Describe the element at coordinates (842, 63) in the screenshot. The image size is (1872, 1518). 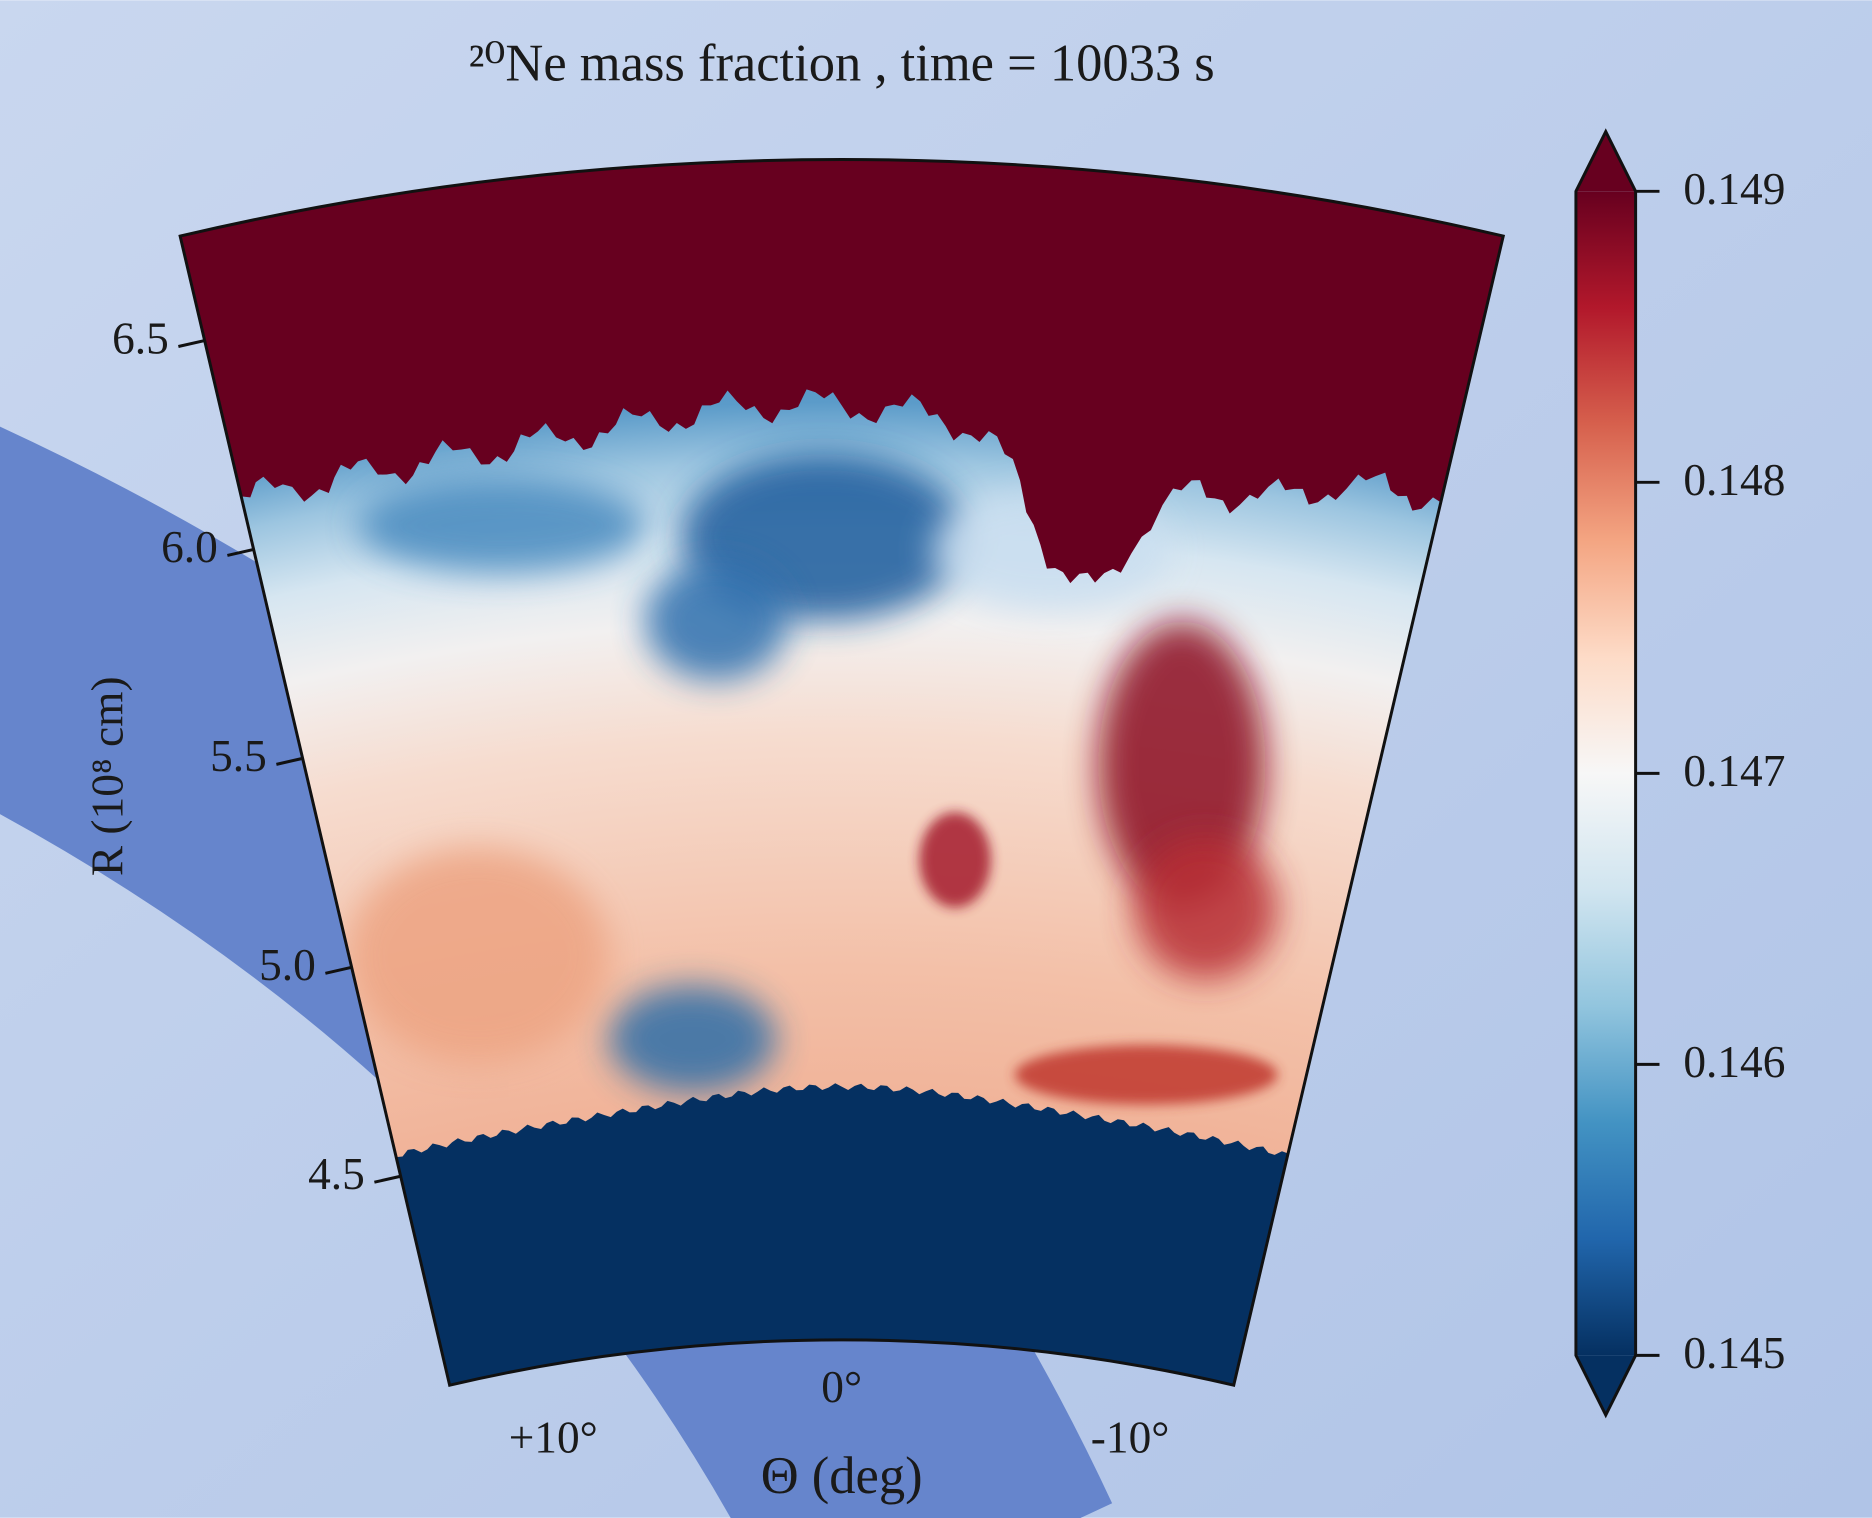
I see `chart-title: ²⁰Ne mass fraction , time = 10033 s` at that location.